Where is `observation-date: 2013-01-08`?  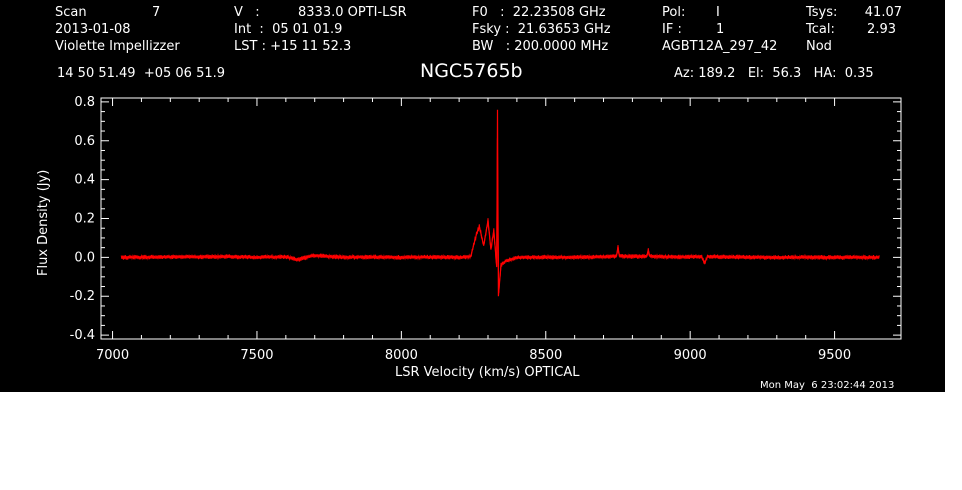 observation-date: 2013-01-08 is located at coordinates (93, 29).